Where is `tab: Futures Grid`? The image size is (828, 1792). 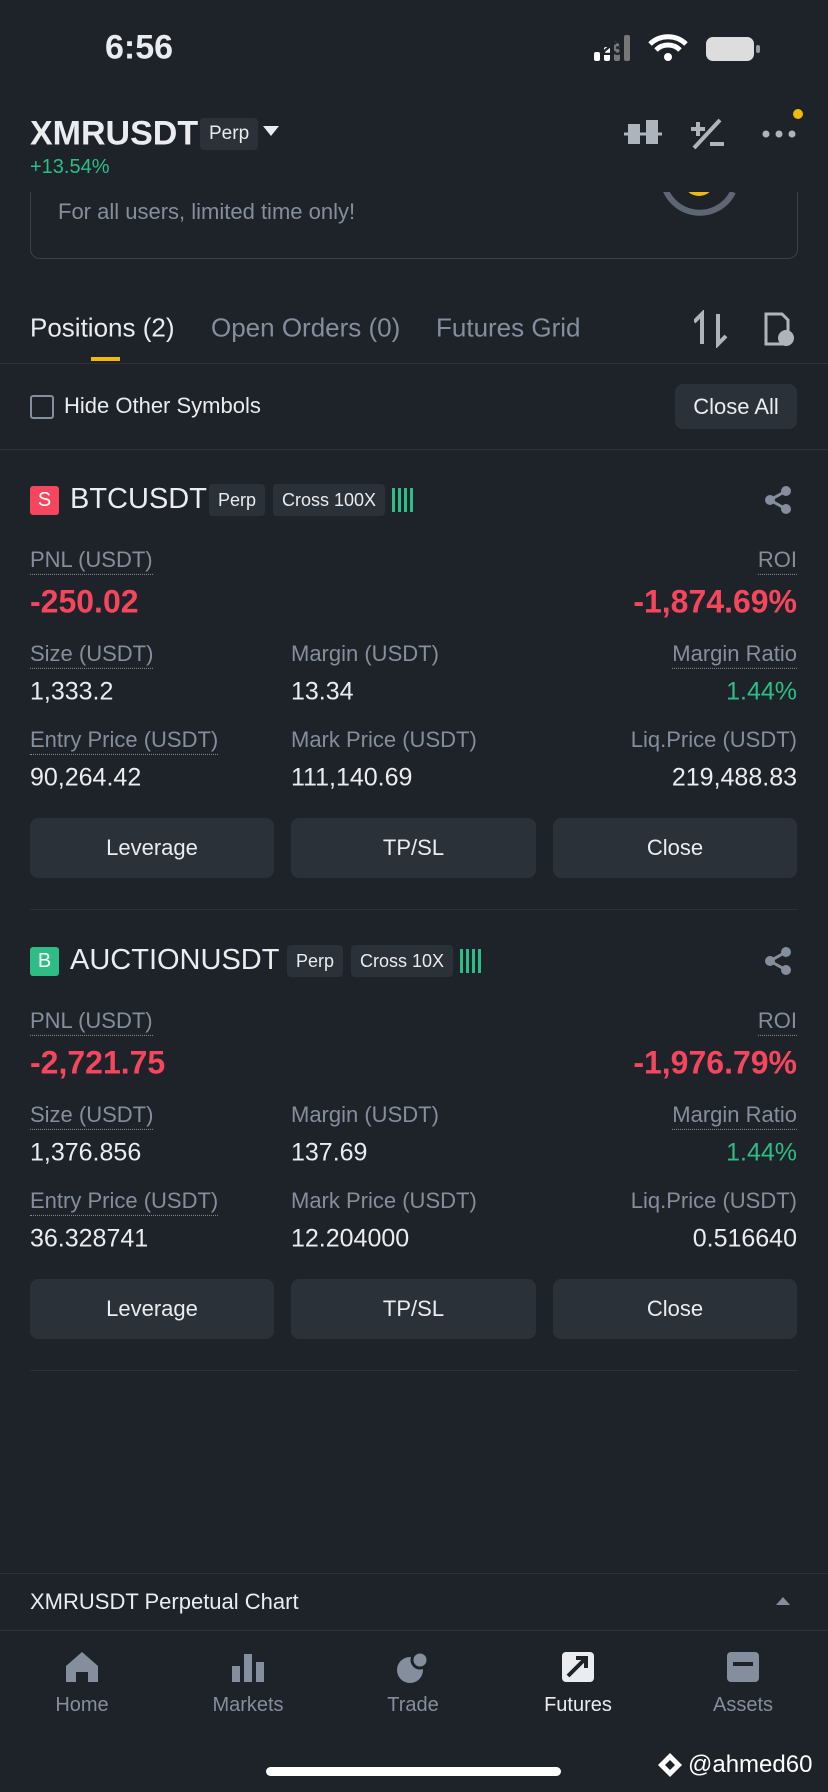 tab: Futures Grid is located at coordinates (508, 327).